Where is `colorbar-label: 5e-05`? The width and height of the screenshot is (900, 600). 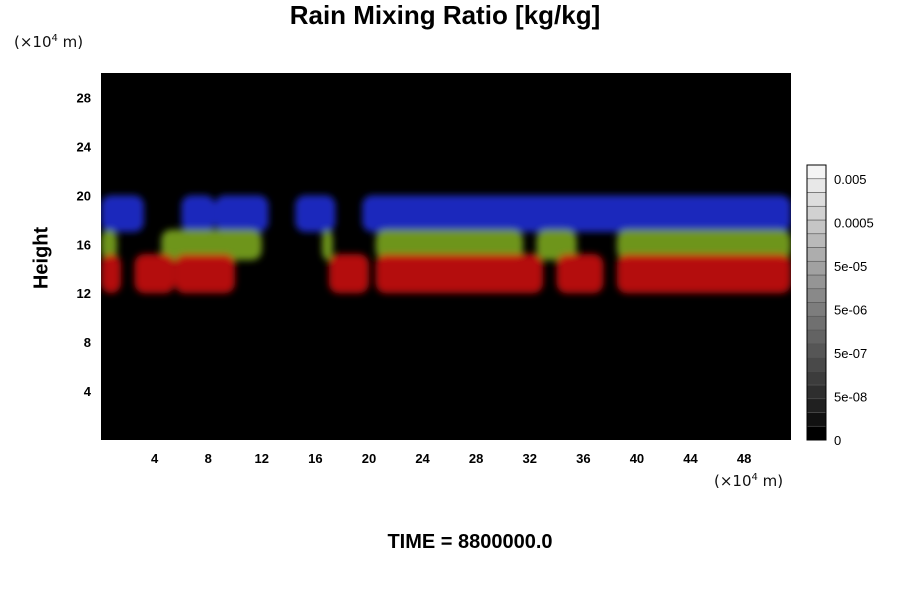
colorbar-label: 5e-05 is located at coordinates (850, 266).